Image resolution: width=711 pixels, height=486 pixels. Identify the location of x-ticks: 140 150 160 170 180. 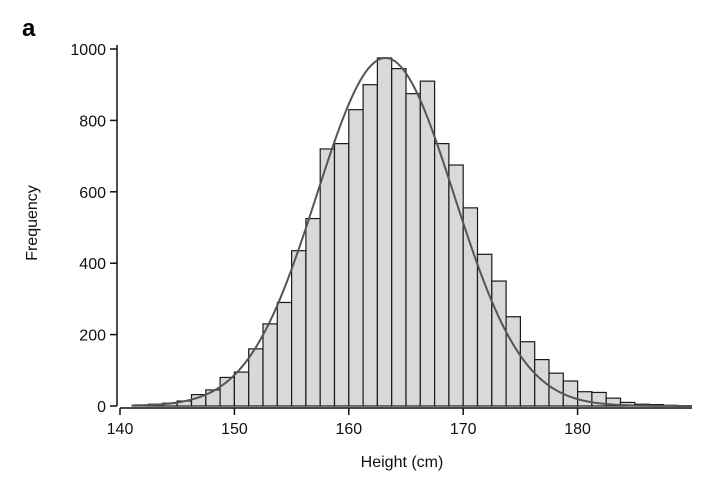
(349, 423).